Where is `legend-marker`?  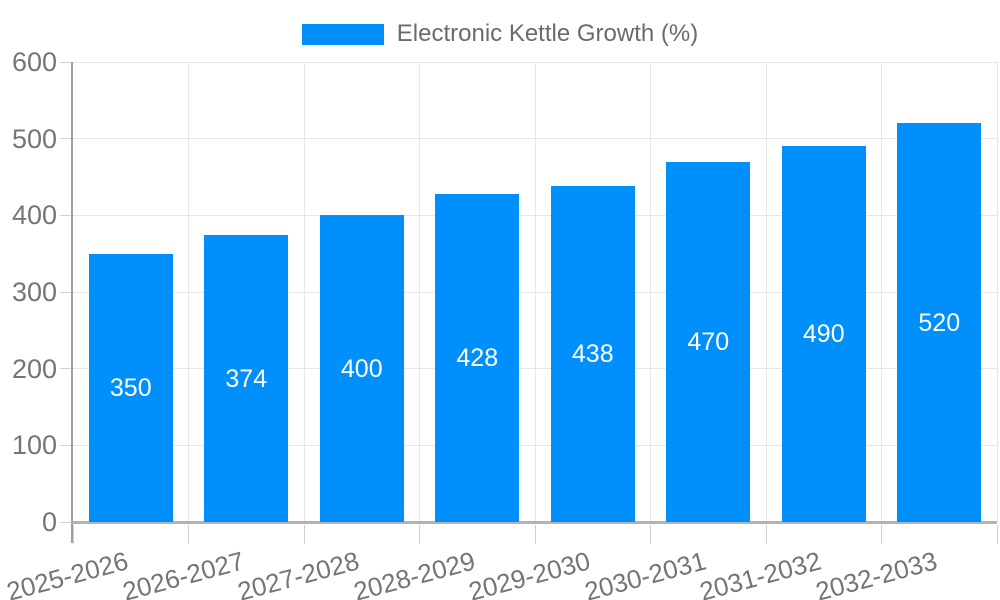 legend-marker is located at coordinates (342, 34).